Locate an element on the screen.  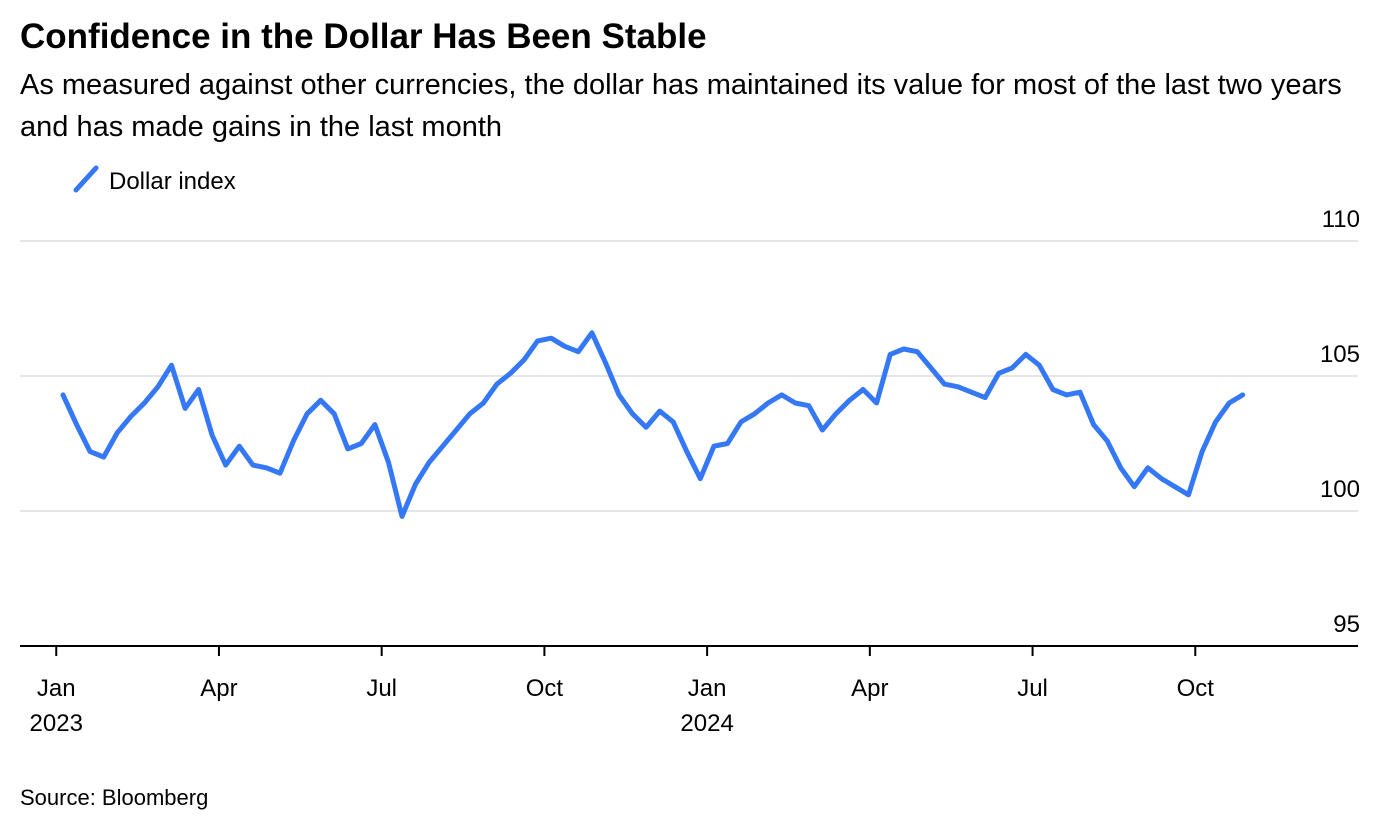
legend-label: Dollar index is located at coordinates (172, 181).